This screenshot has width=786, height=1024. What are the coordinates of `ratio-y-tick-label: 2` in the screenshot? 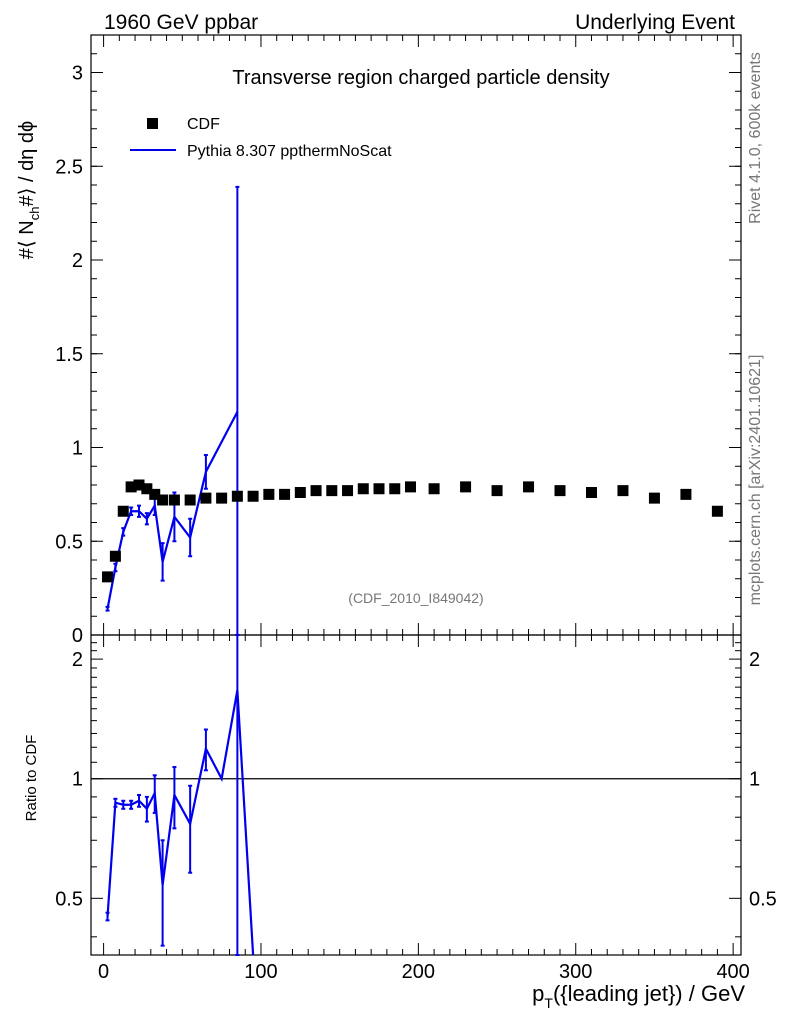 It's located at (77, 660).